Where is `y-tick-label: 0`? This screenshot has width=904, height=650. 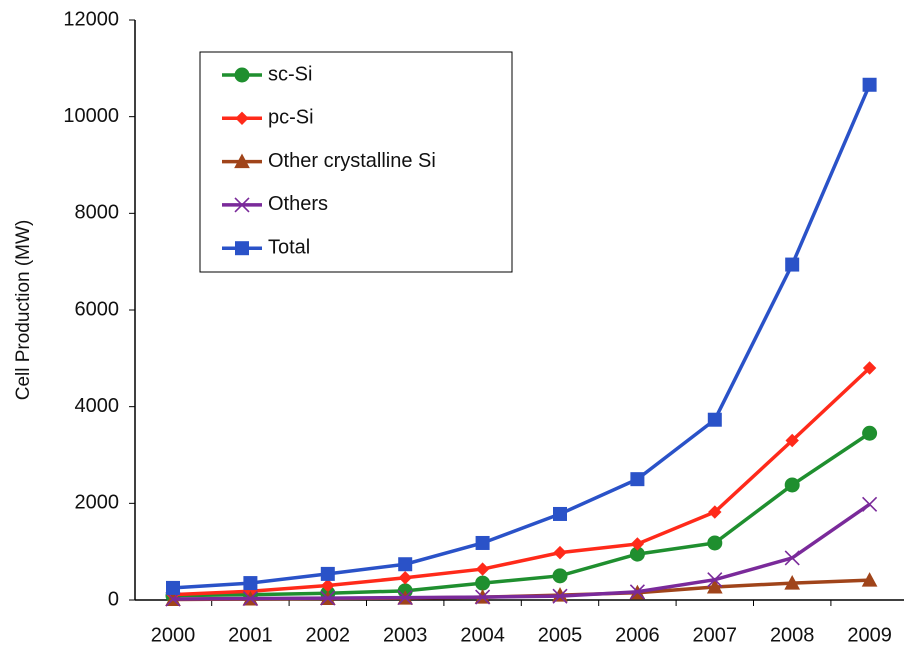
y-tick-label: 0 is located at coordinates (113, 599).